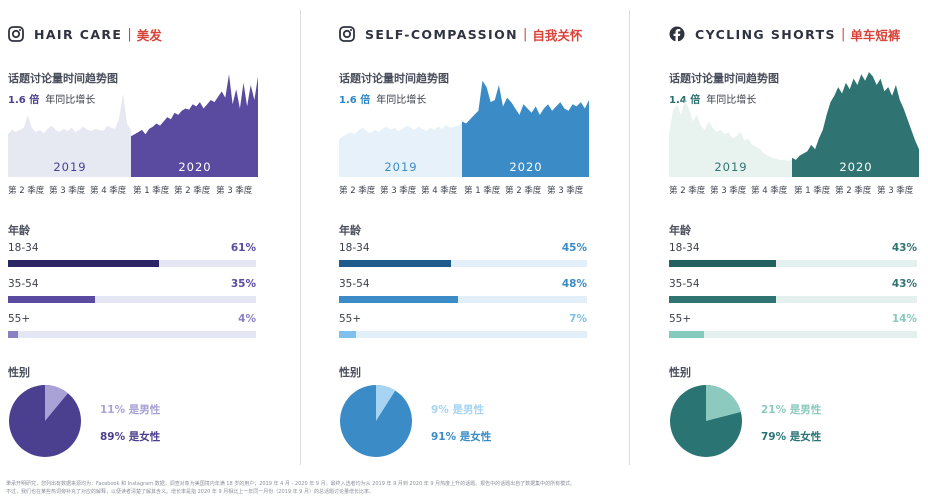  What do you see at coordinates (243, 248) in the screenshot?
I see `age-percent: 61%` at bounding box center [243, 248].